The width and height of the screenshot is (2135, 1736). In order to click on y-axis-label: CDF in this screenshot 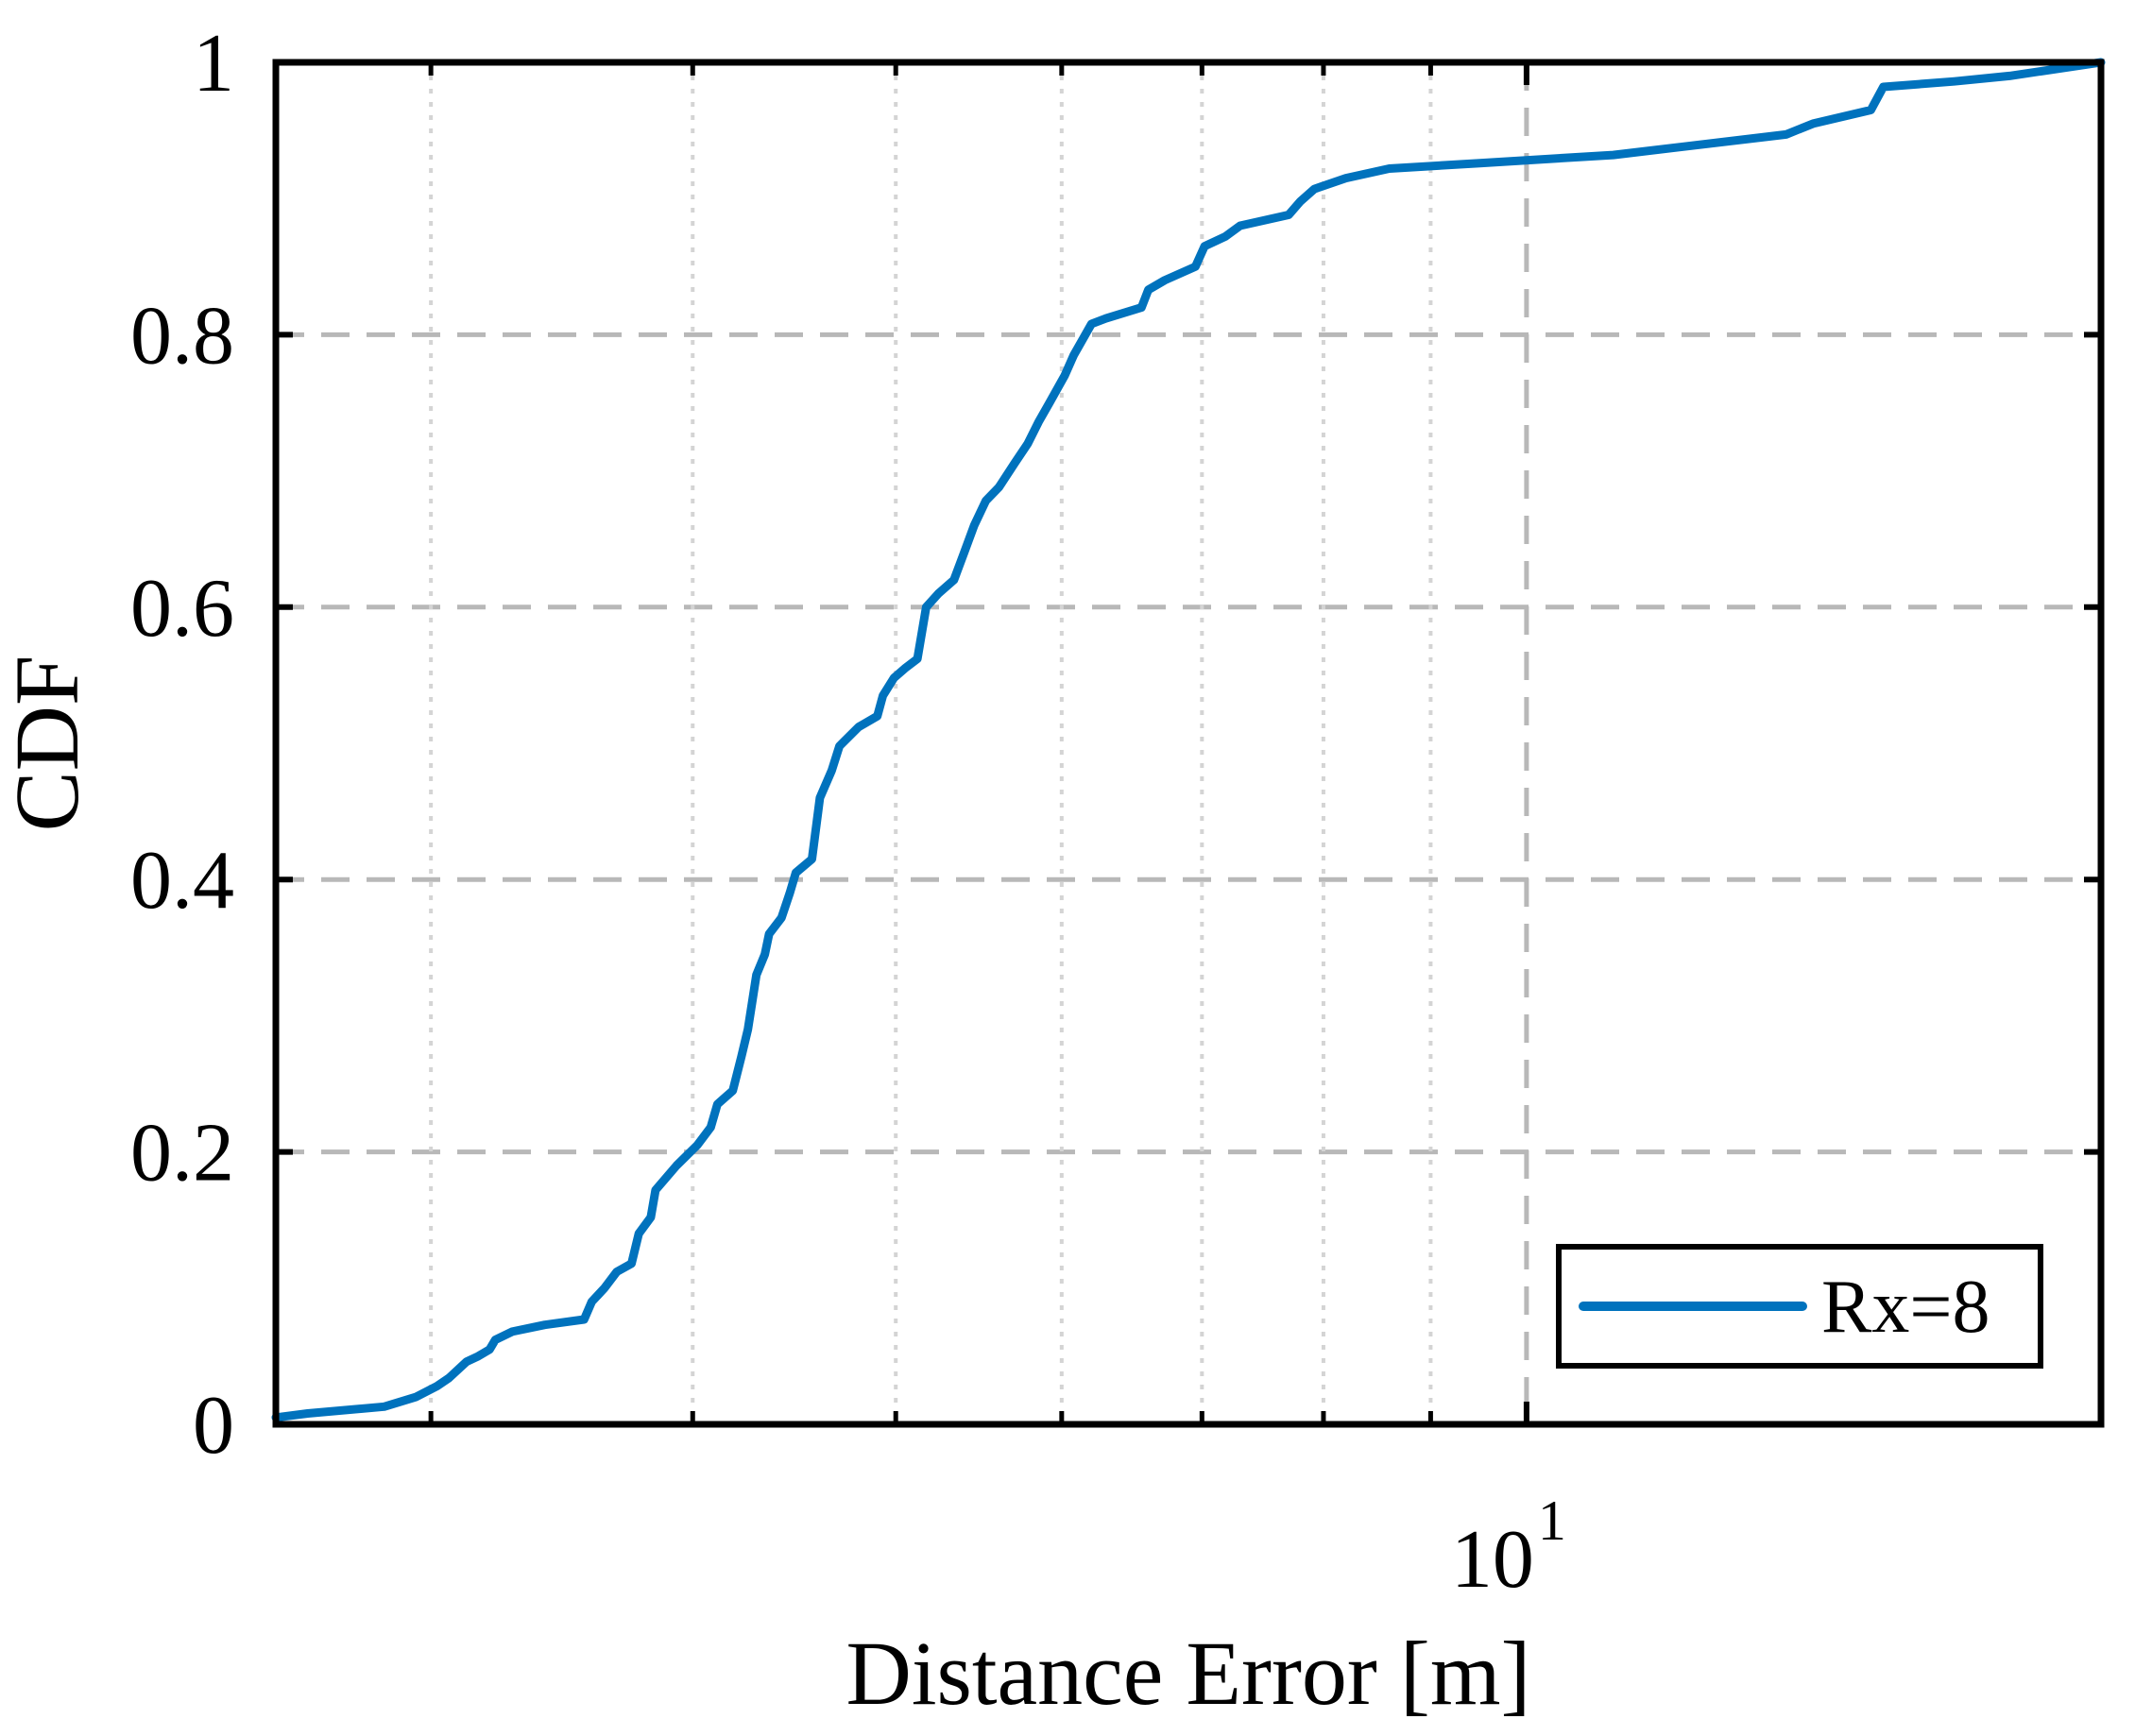, I will do `click(48, 743)`.